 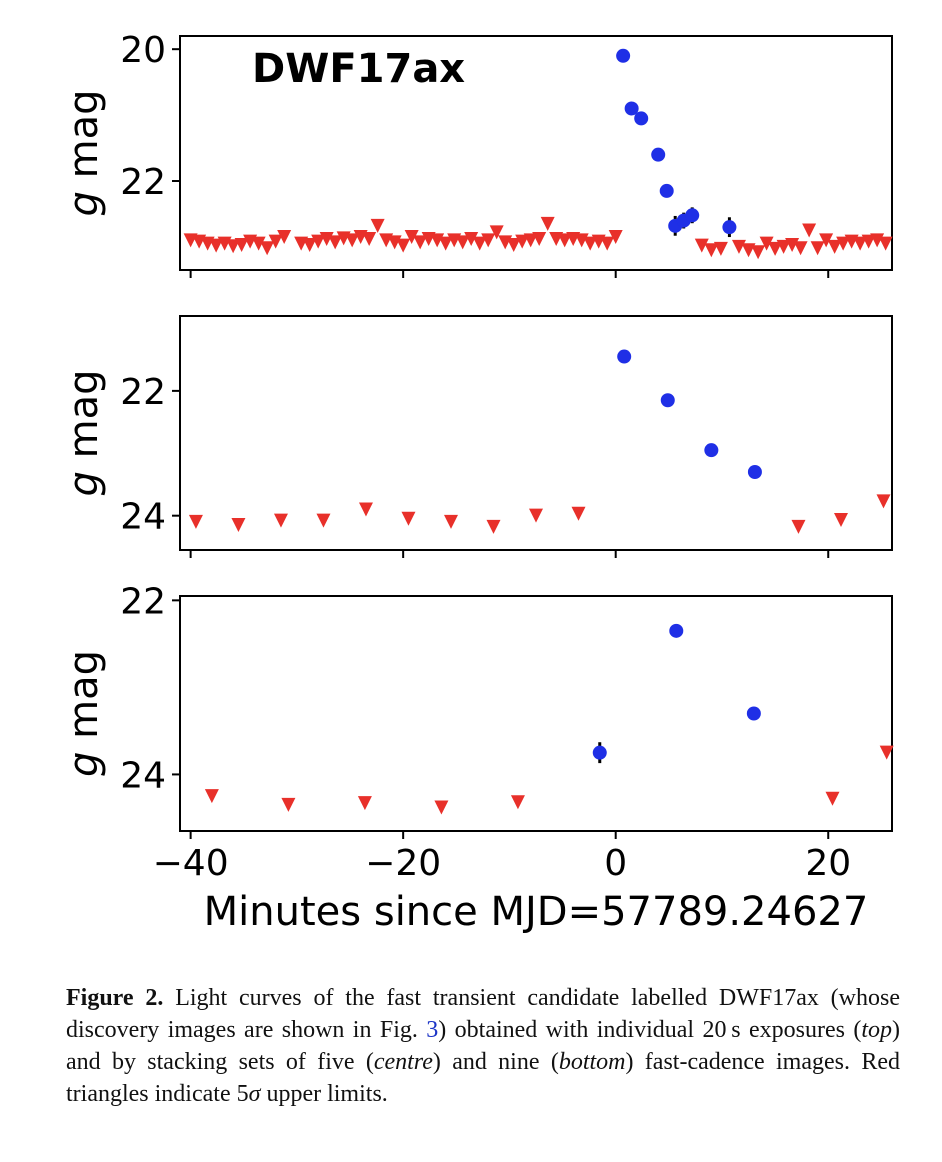 I want to click on panel-bottom-y-tick-label: 22, so click(x=143, y=601).